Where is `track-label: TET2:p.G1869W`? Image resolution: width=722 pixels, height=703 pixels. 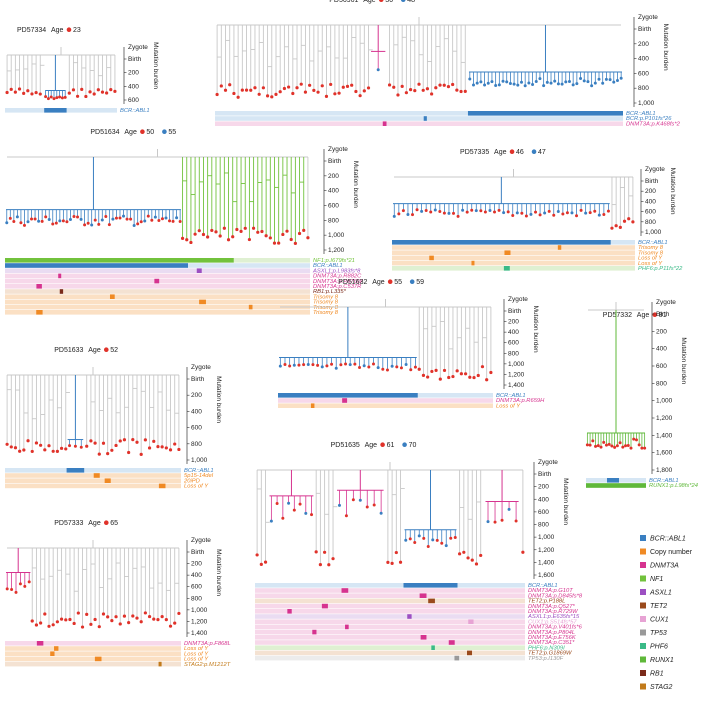
track-label: TET2:p.G1869W is located at coordinates (550, 654).